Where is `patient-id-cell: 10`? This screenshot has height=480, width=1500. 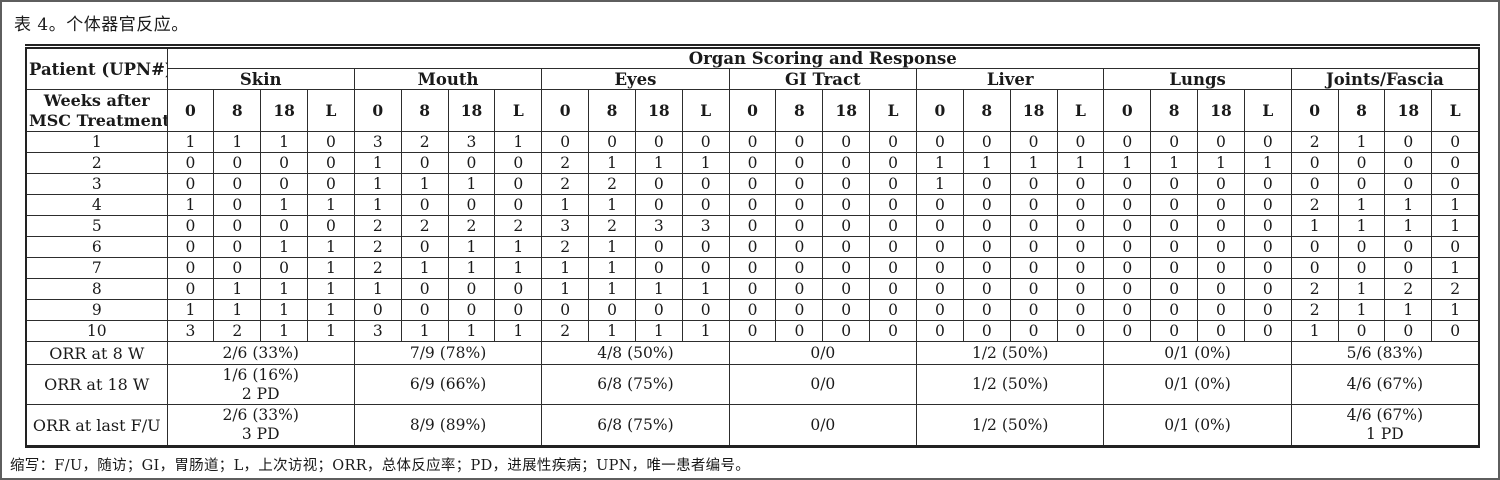
patient-id-cell: 10 is located at coordinates (96, 331).